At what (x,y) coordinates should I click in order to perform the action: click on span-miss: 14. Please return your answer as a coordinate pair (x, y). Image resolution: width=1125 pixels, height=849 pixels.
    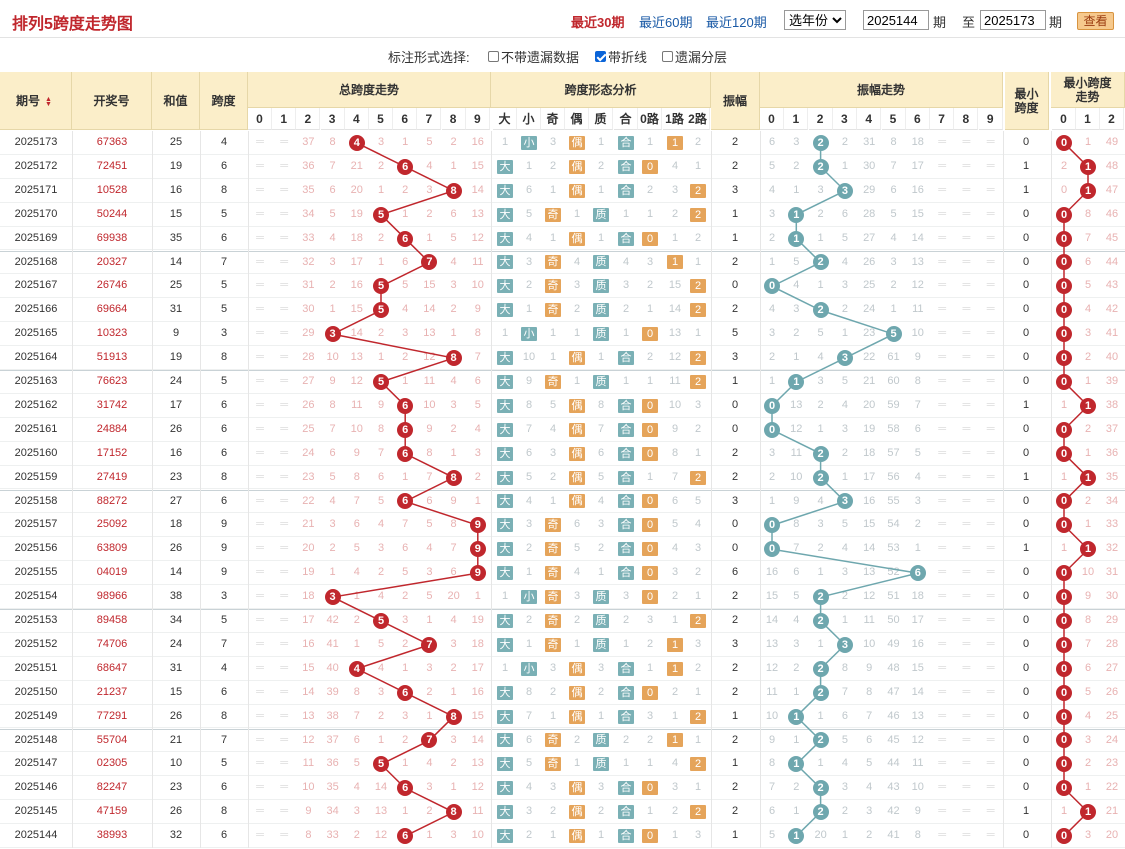
    Looking at the image, I should click on (477, 189).